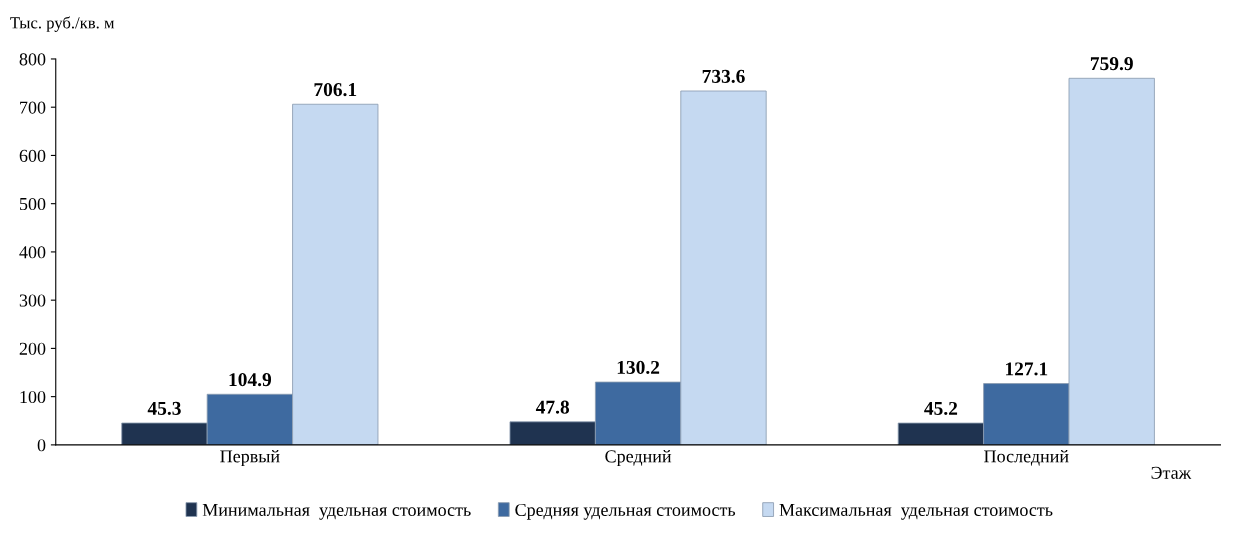 The image size is (1239, 536). What do you see at coordinates (336, 512) in the screenshot?
I see `legend-label: Минимальная удельная стоимость` at bounding box center [336, 512].